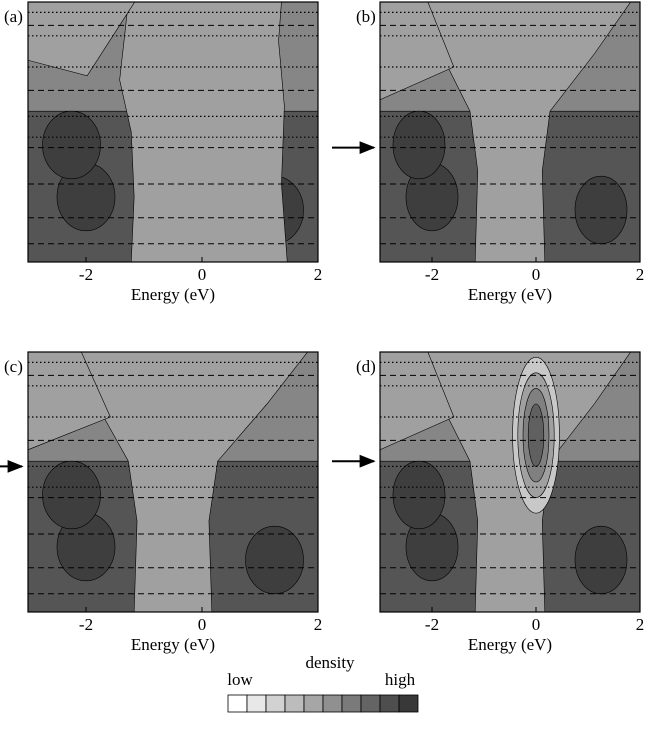 Image resolution: width=663 pixels, height=749 pixels. Describe the element at coordinates (13, 366) in the screenshot. I see `panel-label: (c)` at that location.